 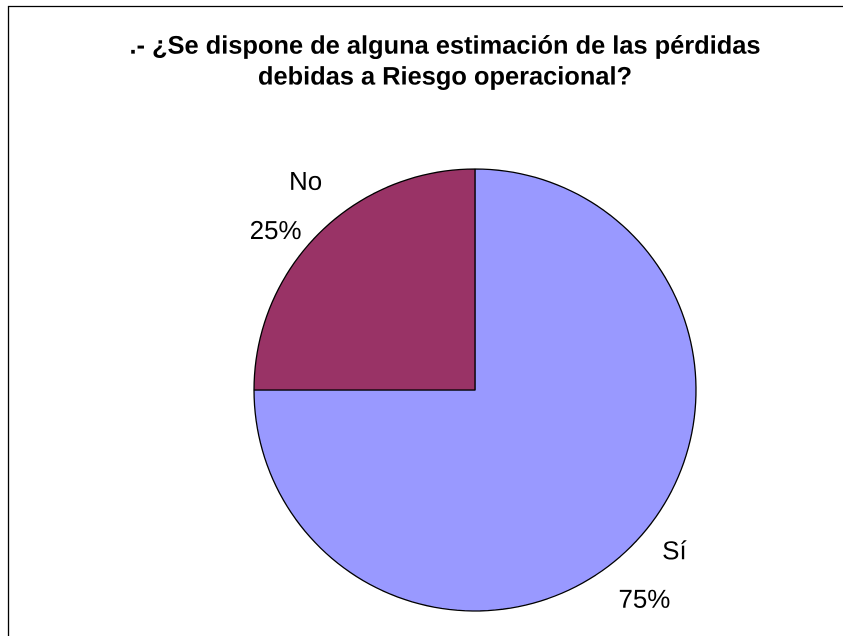 What do you see at coordinates (675, 550) in the screenshot?
I see `slice-label: Sí` at bounding box center [675, 550].